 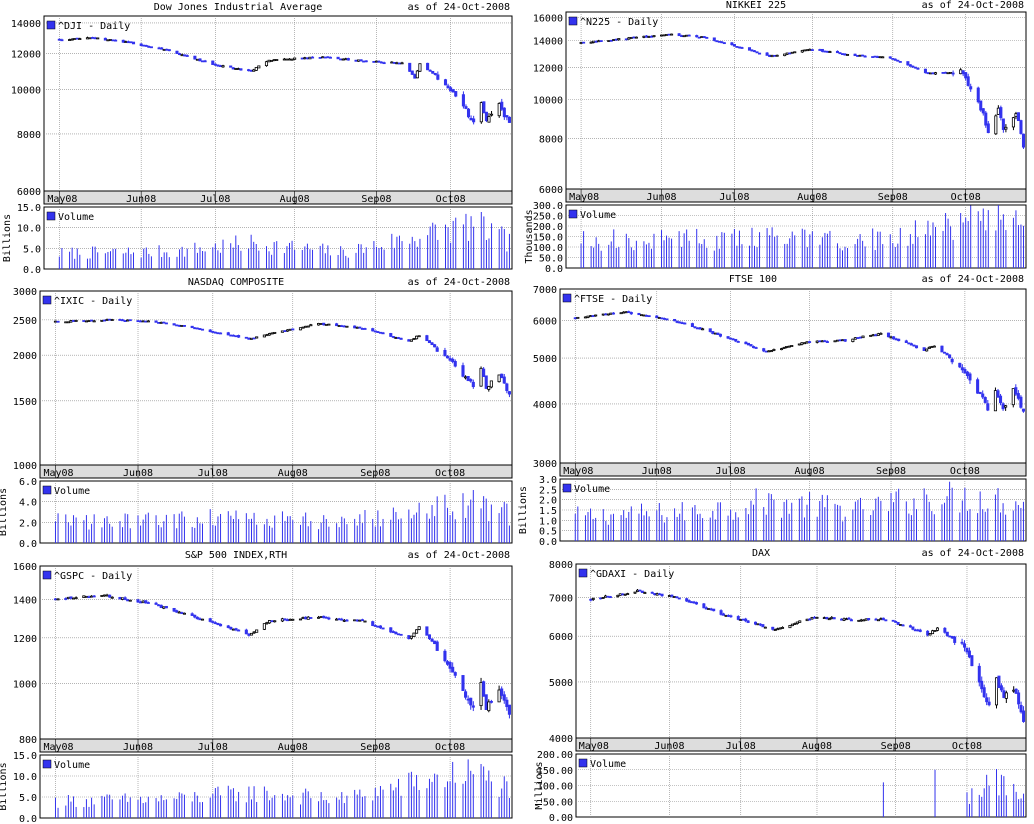 What do you see at coordinates (293, 747) in the screenshot?
I see `month-tick-label: Aug08` at bounding box center [293, 747].